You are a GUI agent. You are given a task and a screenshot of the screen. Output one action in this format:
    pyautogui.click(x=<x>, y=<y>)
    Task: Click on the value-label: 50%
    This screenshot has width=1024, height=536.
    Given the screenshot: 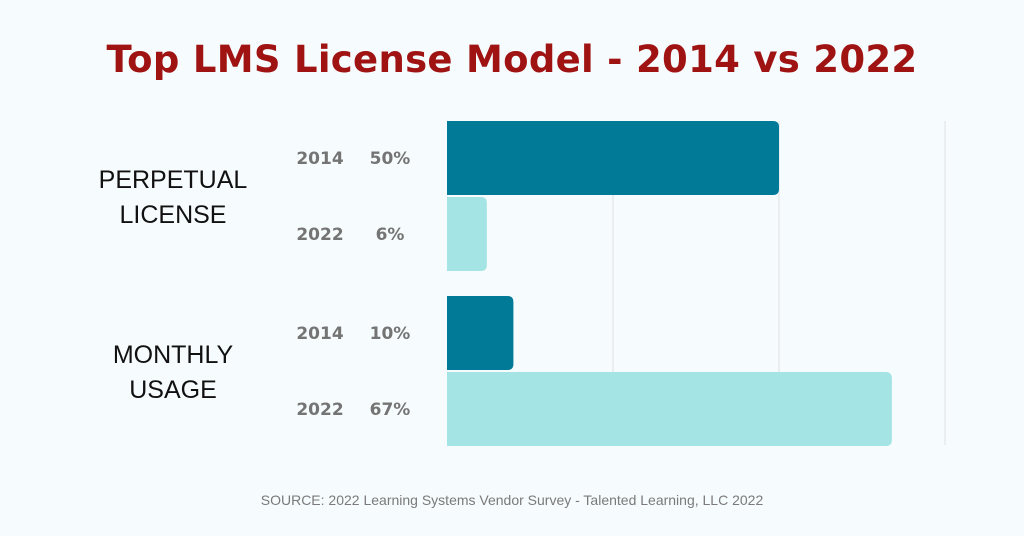 What is the action you would take?
    pyautogui.click(x=390, y=159)
    